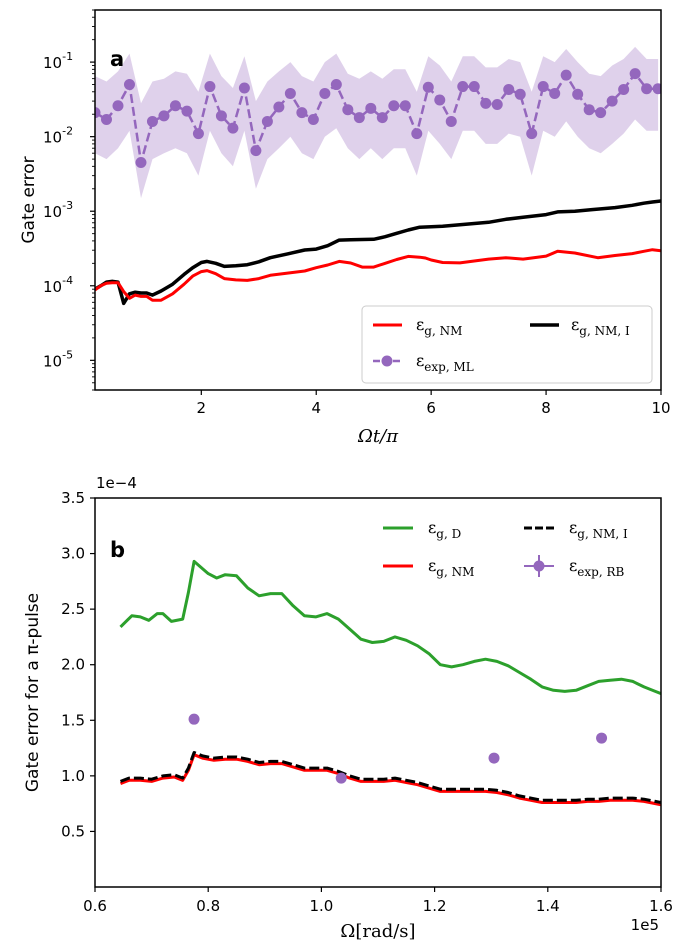 The height and width of the screenshot is (942, 688). Describe the element at coordinates (444, 529) in the screenshot. I see `legend-label-g-d: εg, D` at that location.